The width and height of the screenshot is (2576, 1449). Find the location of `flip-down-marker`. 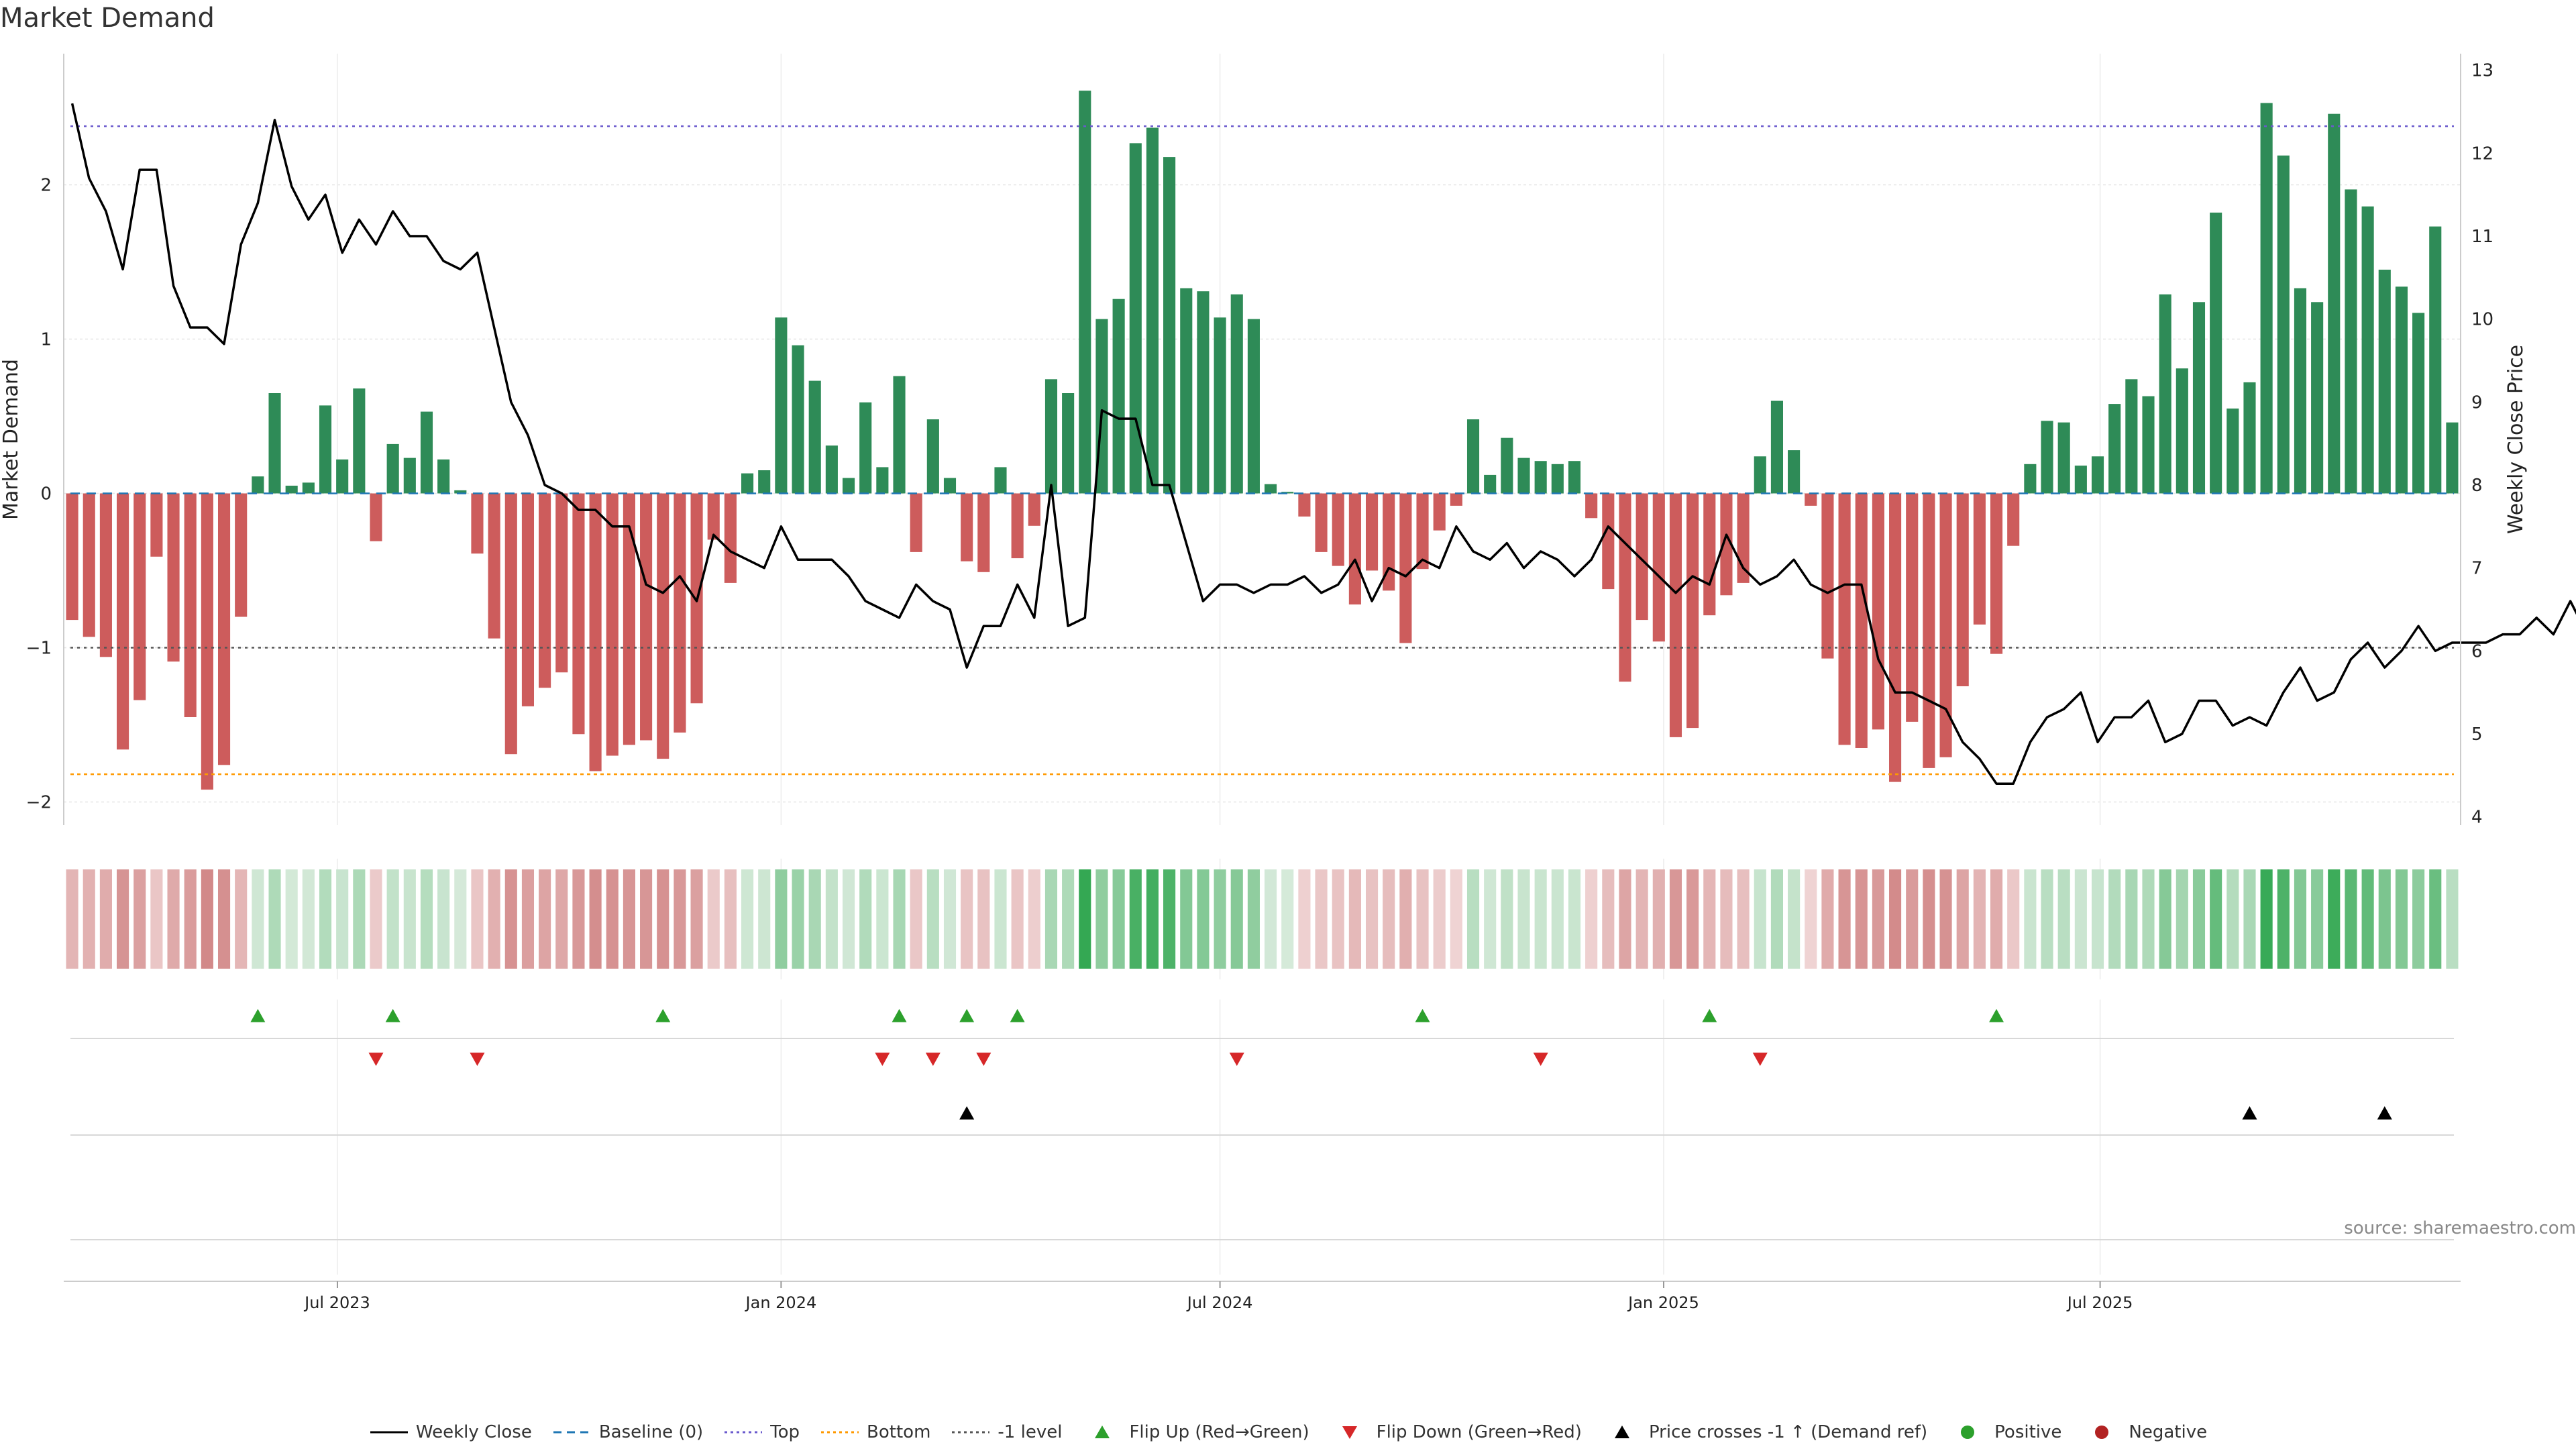

flip-down-marker is located at coordinates (1236, 1059).